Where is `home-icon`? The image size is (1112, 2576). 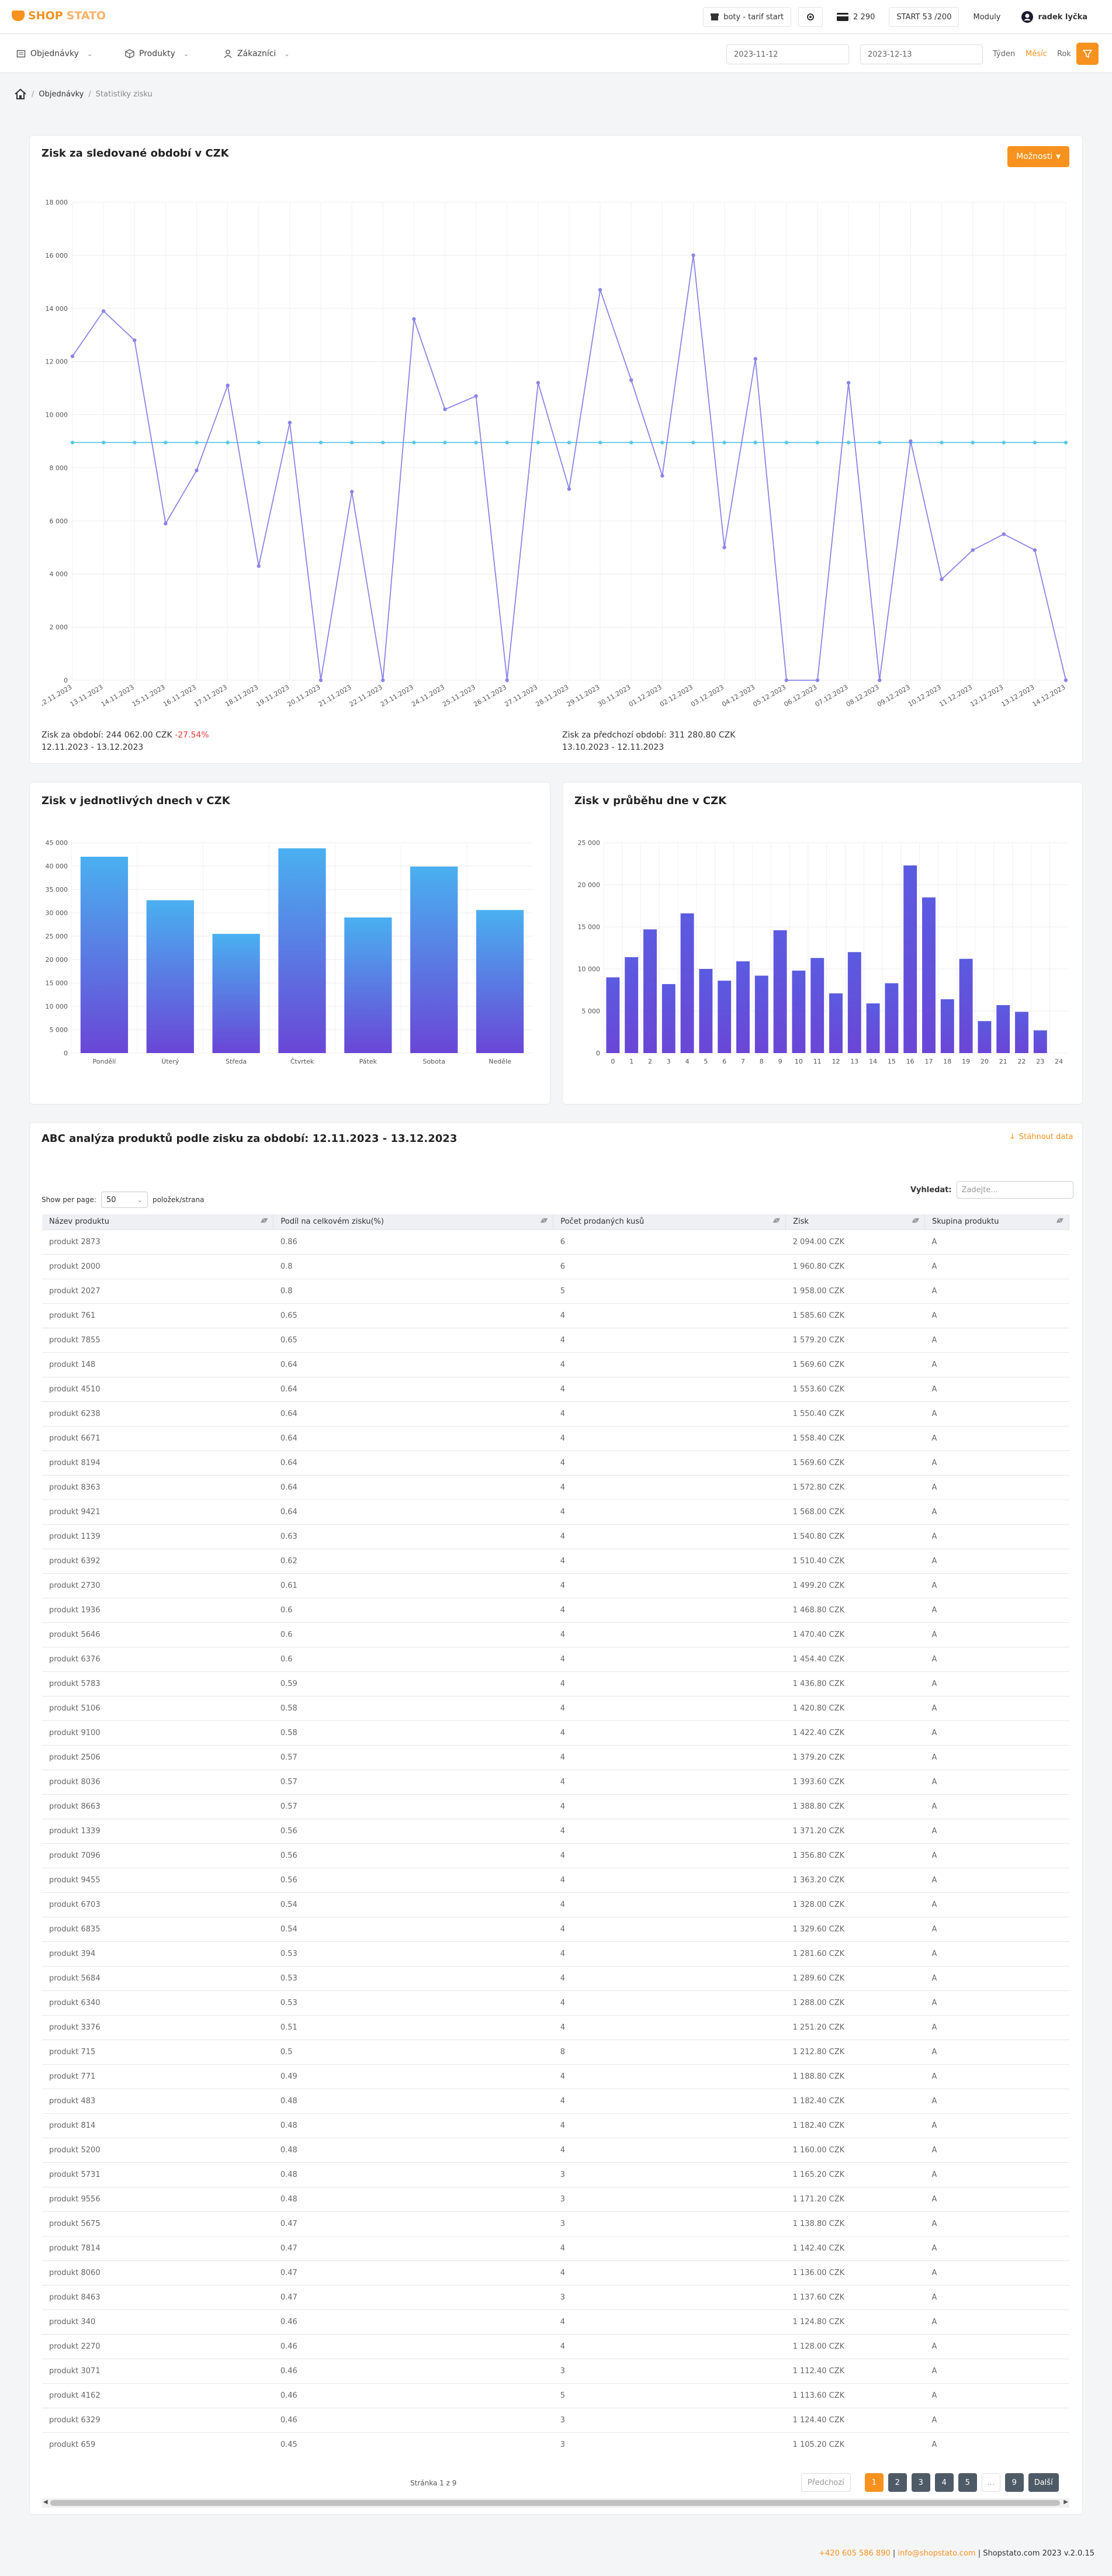 home-icon is located at coordinates (20, 94).